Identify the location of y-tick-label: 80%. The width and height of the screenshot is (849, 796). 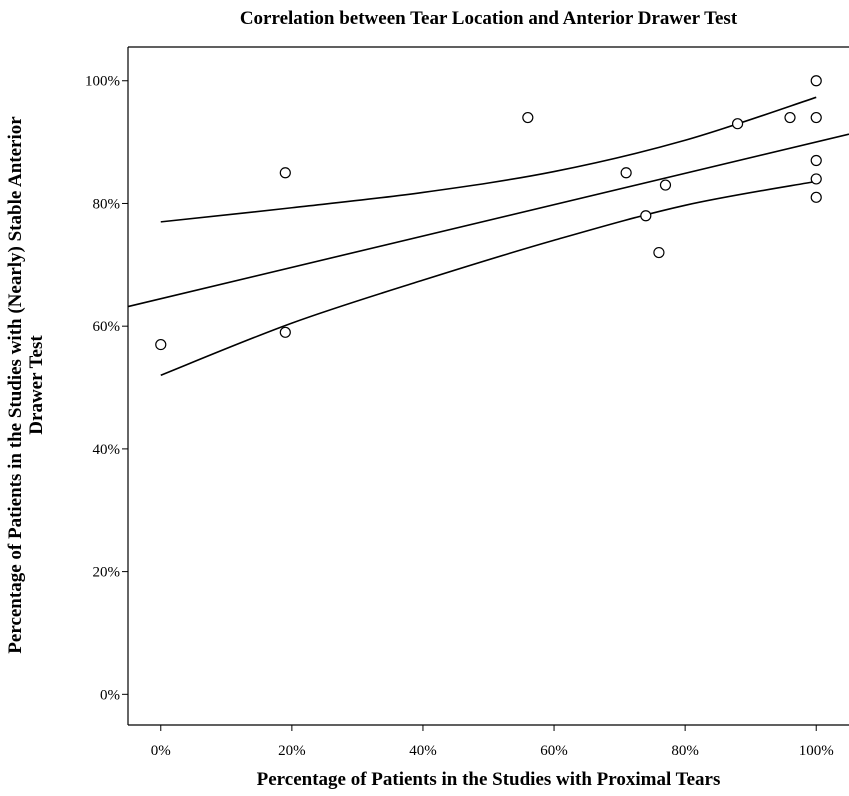
(107, 204).